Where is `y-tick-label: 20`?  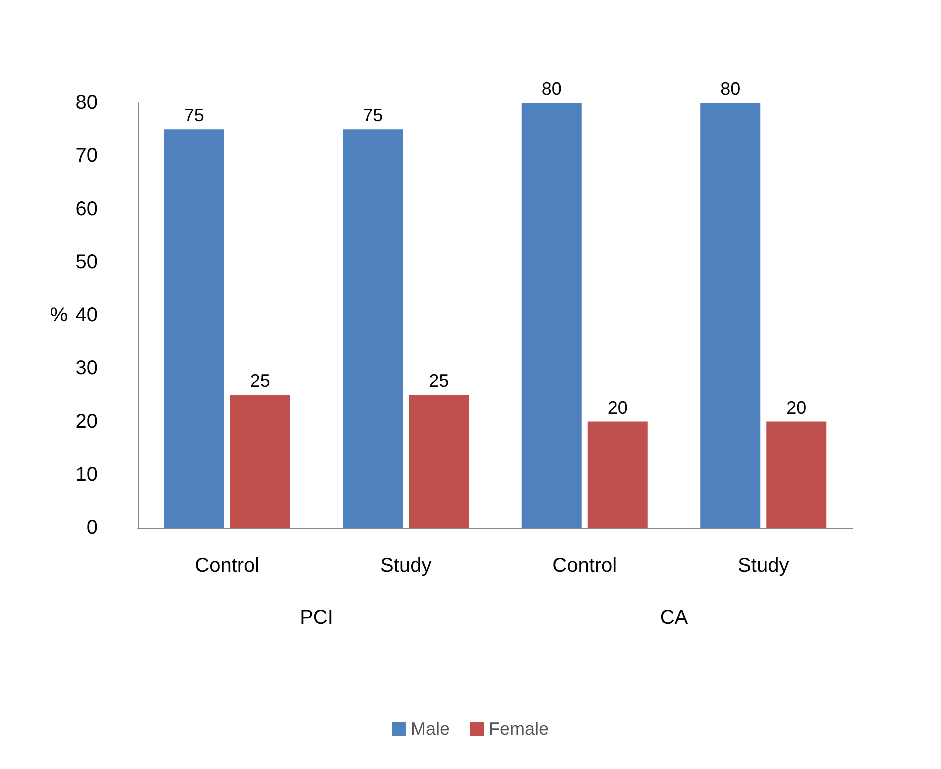
y-tick-label: 20 is located at coordinates (87, 421).